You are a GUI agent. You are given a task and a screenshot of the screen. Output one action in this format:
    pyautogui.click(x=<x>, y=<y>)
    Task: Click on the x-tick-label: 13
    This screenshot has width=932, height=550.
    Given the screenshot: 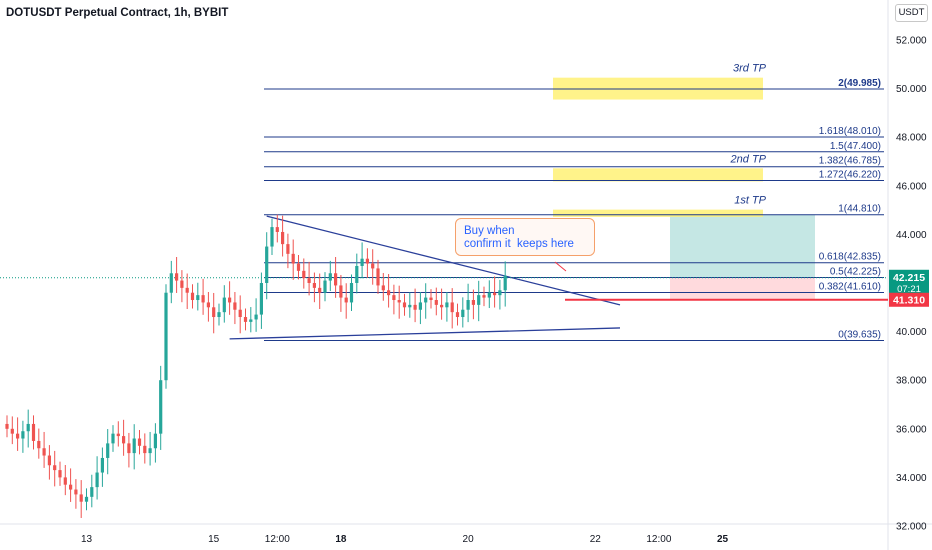 What is the action you would take?
    pyautogui.click(x=87, y=539)
    